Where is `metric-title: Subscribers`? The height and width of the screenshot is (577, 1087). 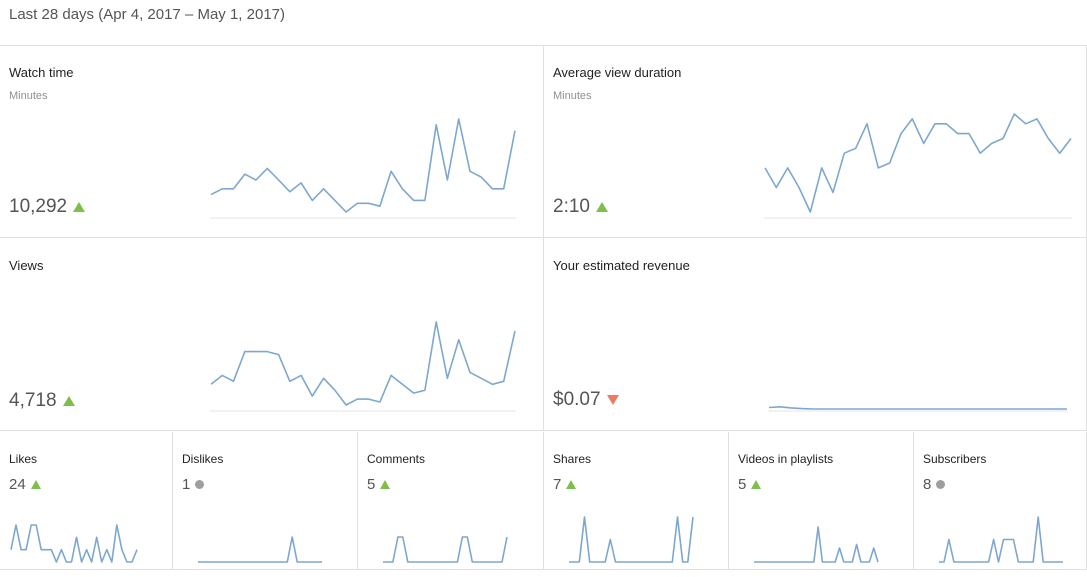 metric-title: Subscribers is located at coordinates (955, 459).